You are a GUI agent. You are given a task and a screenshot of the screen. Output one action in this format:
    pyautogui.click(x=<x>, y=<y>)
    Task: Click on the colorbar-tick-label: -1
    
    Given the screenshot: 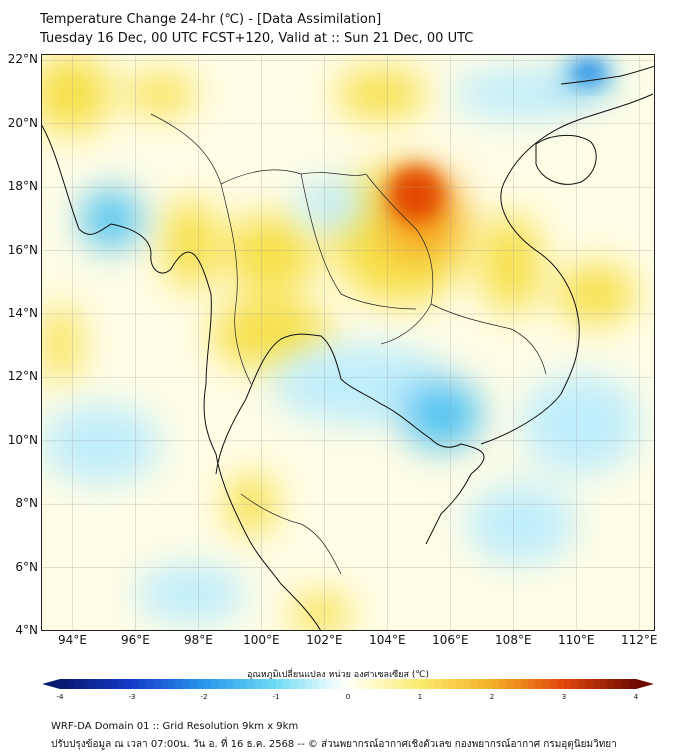 What is the action you would take?
    pyautogui.click(x=276, y=697)
    